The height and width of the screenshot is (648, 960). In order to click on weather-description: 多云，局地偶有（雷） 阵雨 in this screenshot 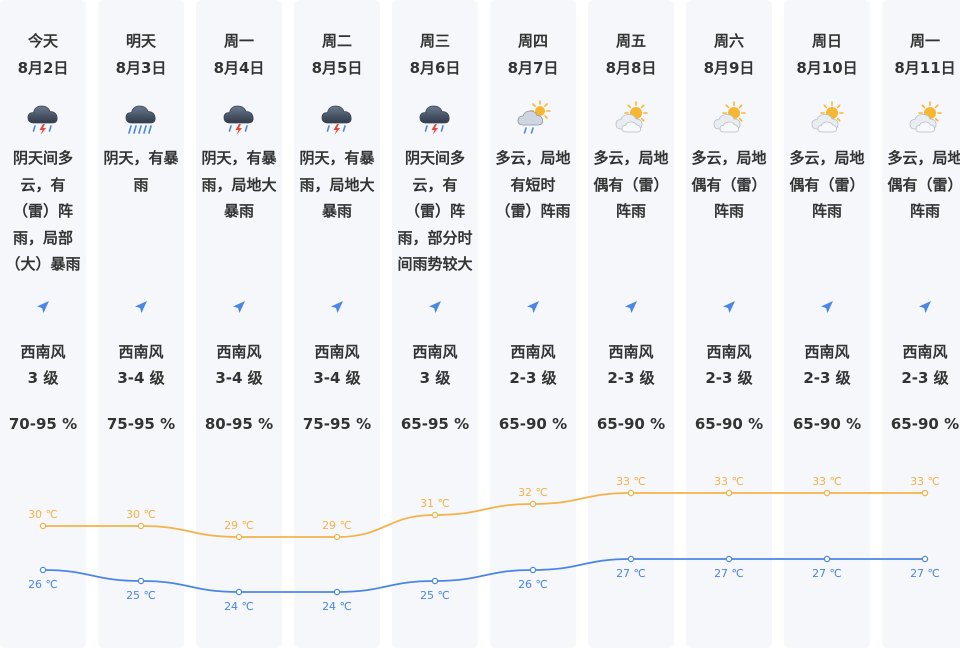, I will do `click(827, 185)`.